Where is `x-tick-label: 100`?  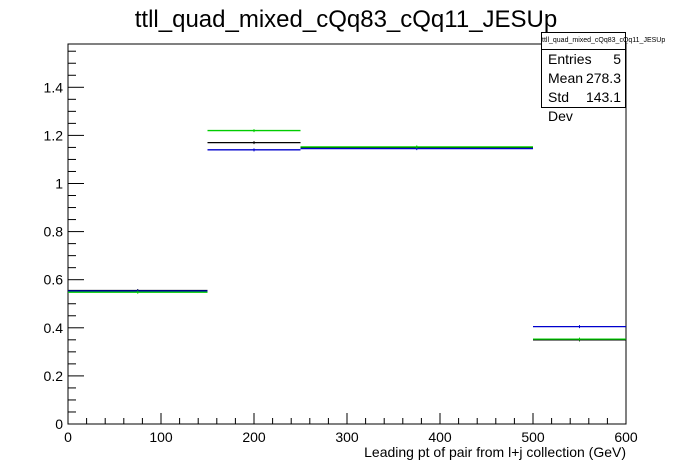
x-tick-label: 100 is located at coordinates (161, 437).